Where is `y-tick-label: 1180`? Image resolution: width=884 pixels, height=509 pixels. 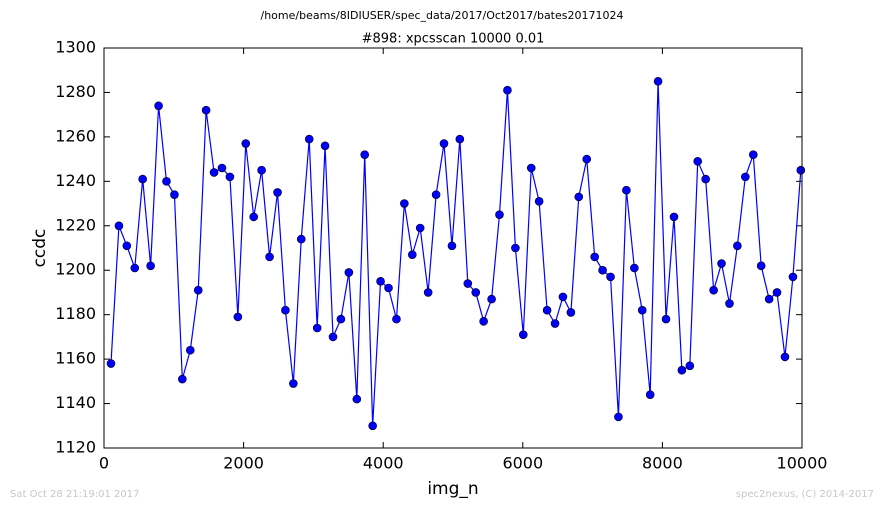 y-tick-label: 1180 is located at coordinates (75, 313).